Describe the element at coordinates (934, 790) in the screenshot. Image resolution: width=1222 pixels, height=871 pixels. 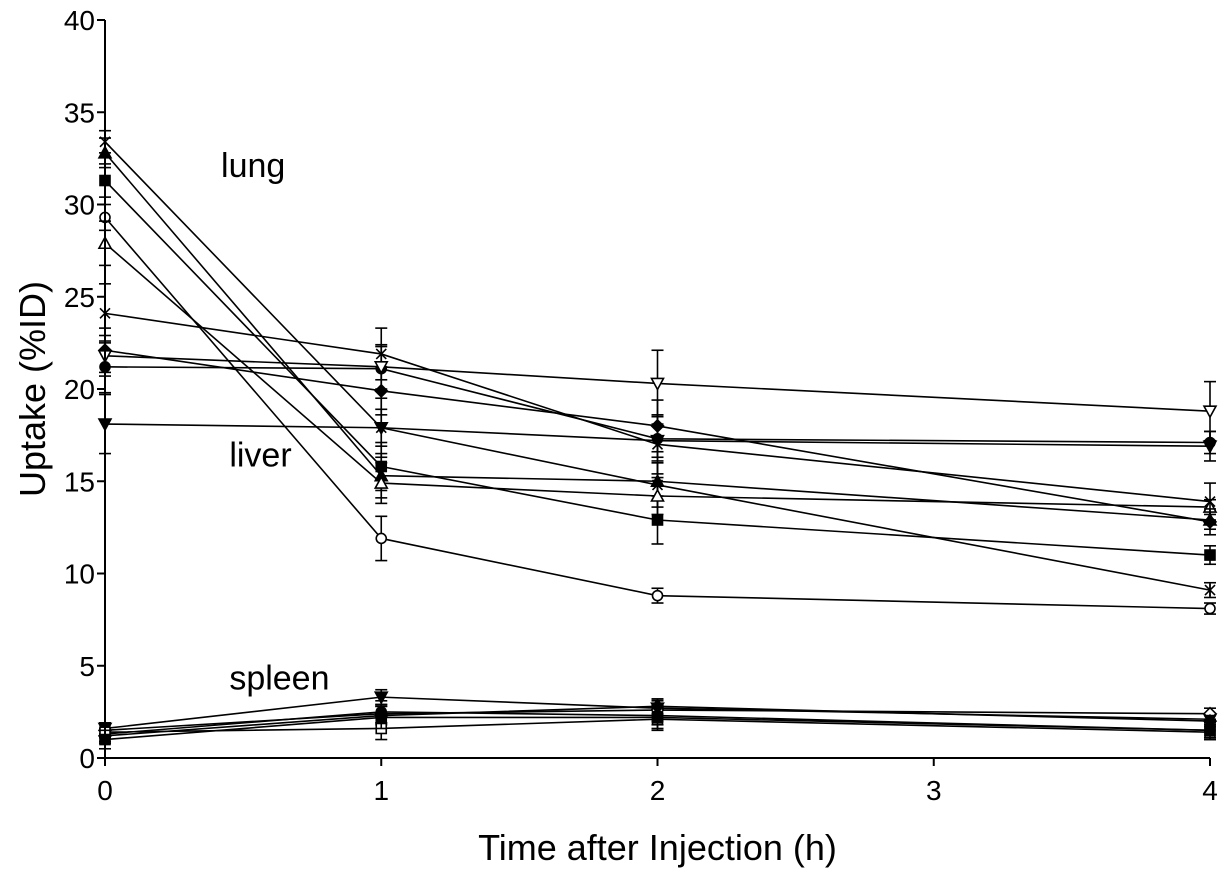
I see `x-tick-label: 3` at that location.